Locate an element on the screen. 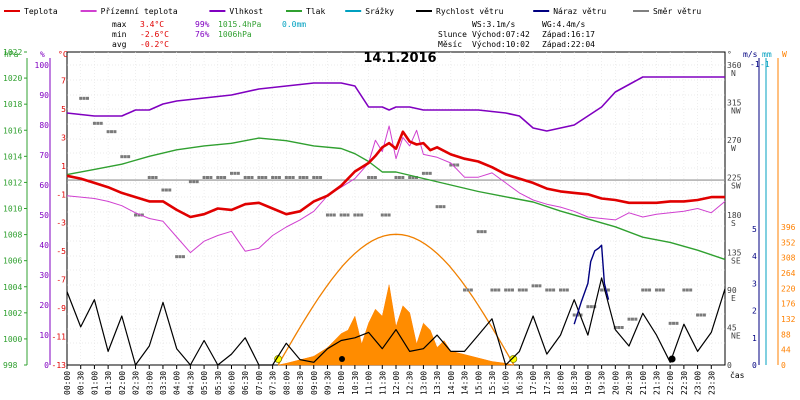  pressure-tick-label: 1010 is located at coordinates (12, 209).